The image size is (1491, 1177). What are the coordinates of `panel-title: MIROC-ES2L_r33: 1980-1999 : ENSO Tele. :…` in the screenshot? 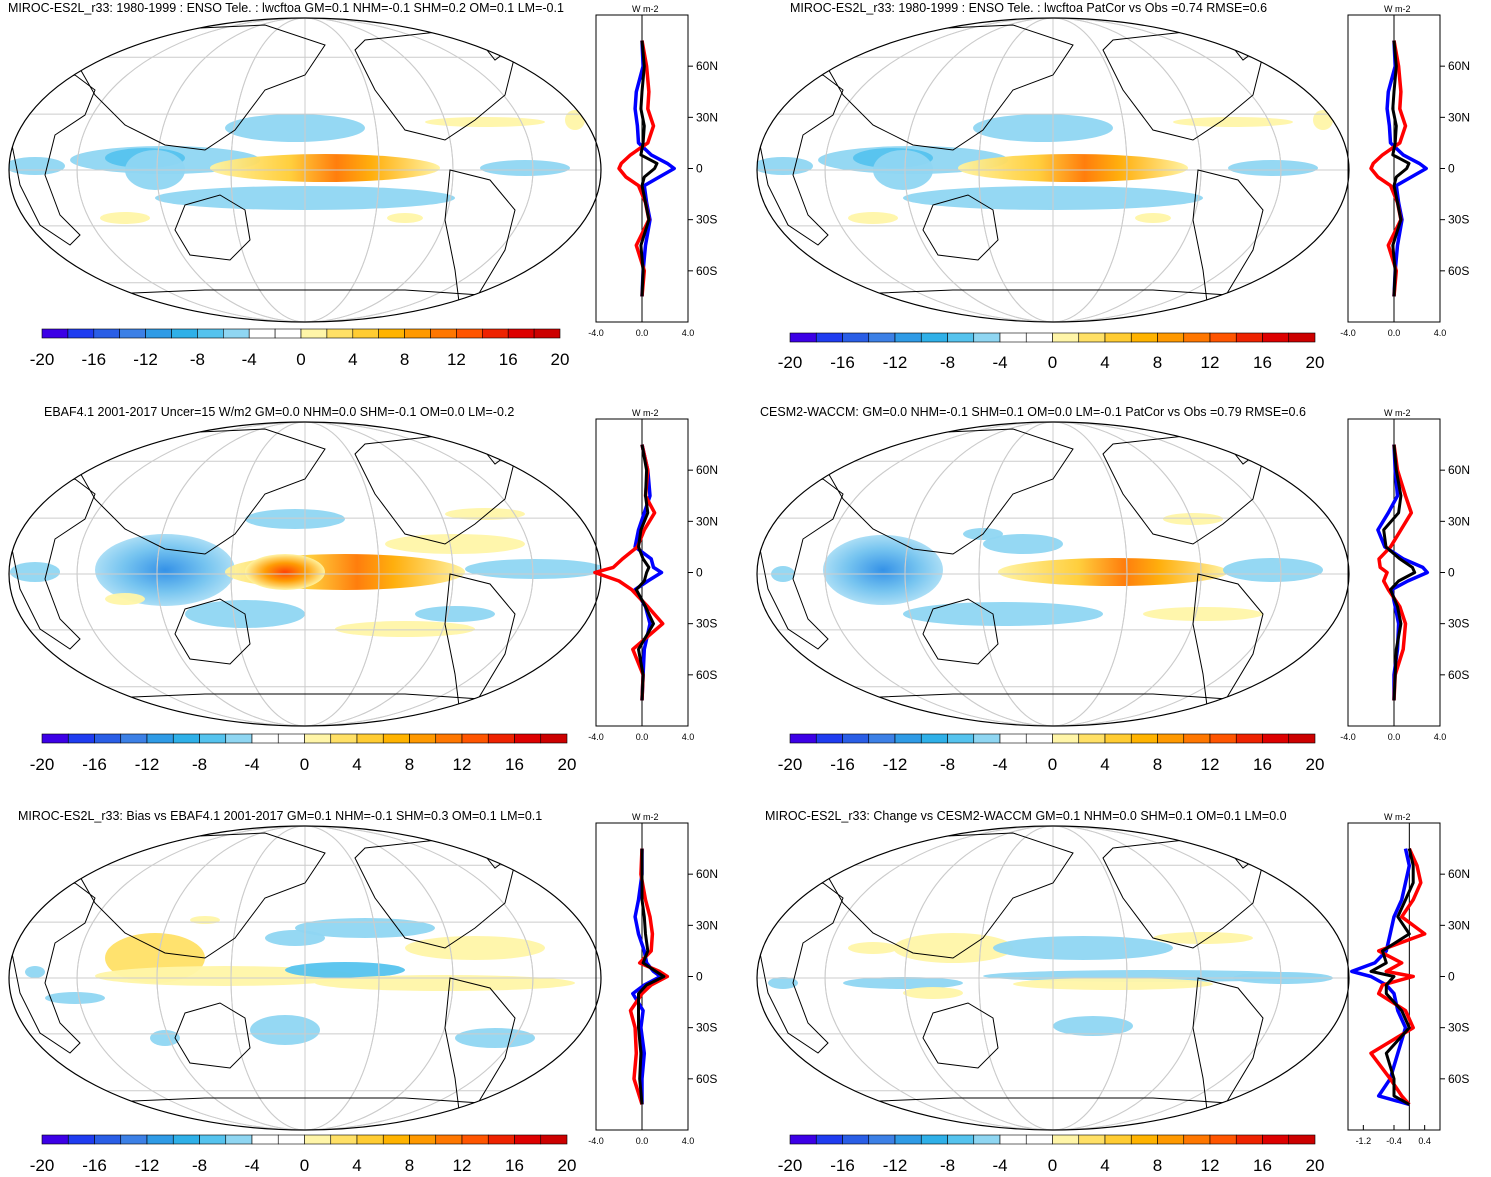 It's located at (286, 8).